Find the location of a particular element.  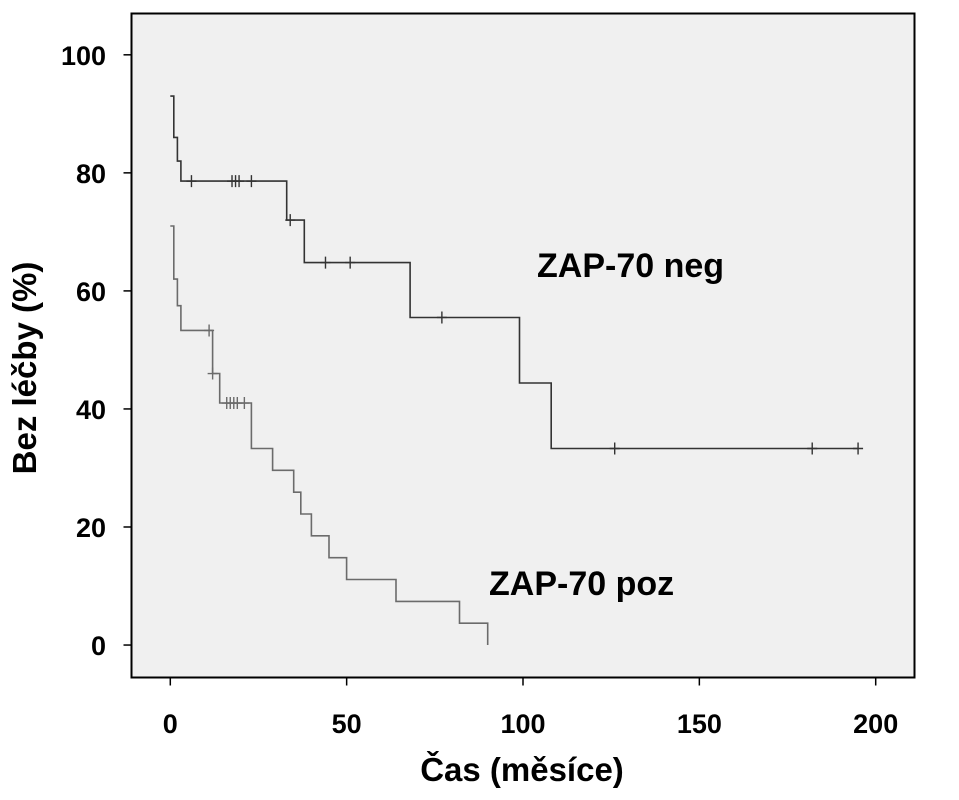

x-tick-label: 50 is located at coordinates (347, 724).